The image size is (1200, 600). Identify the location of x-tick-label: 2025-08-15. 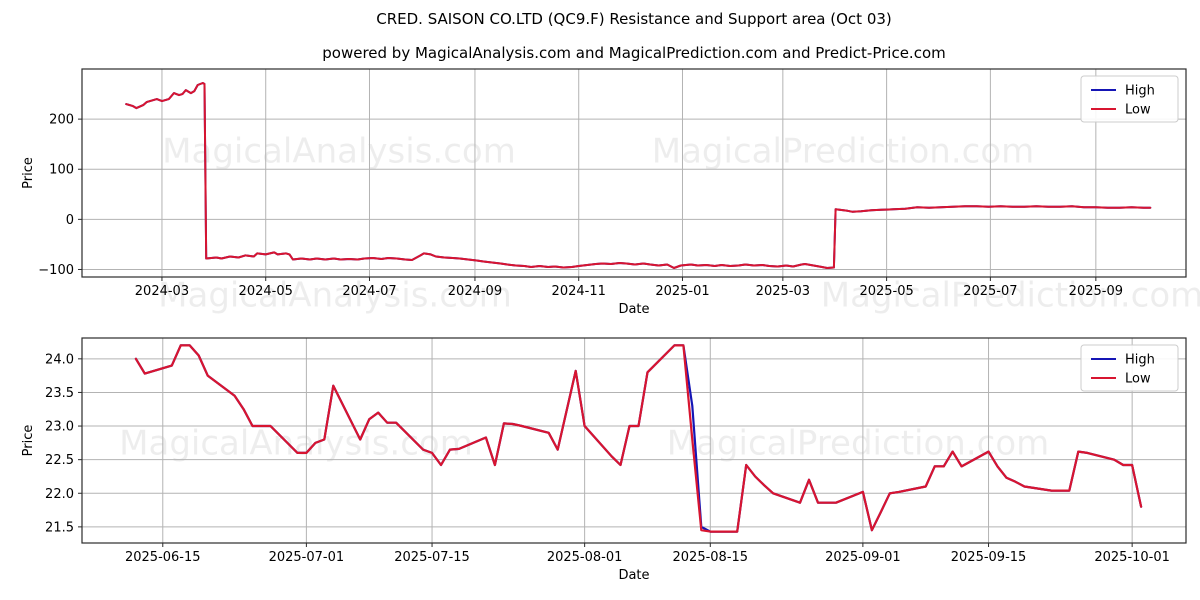
(711, 557).